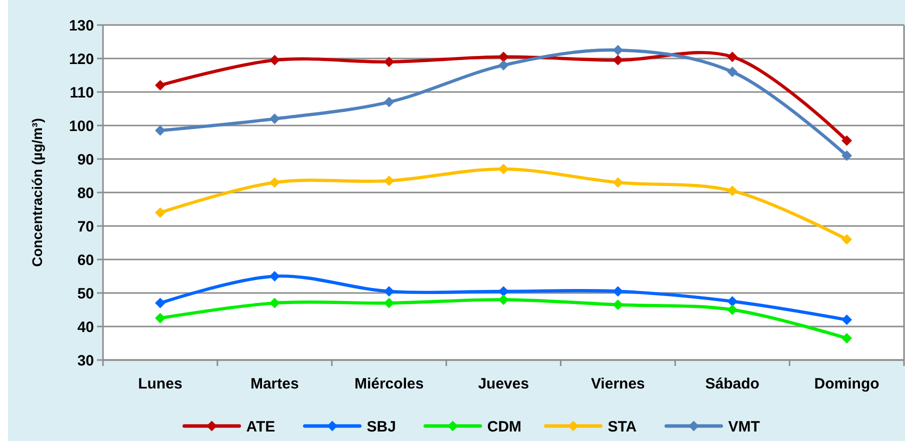 The image size is (905, 441). I want to click on y-tick-label: 70, so click(85, 227).